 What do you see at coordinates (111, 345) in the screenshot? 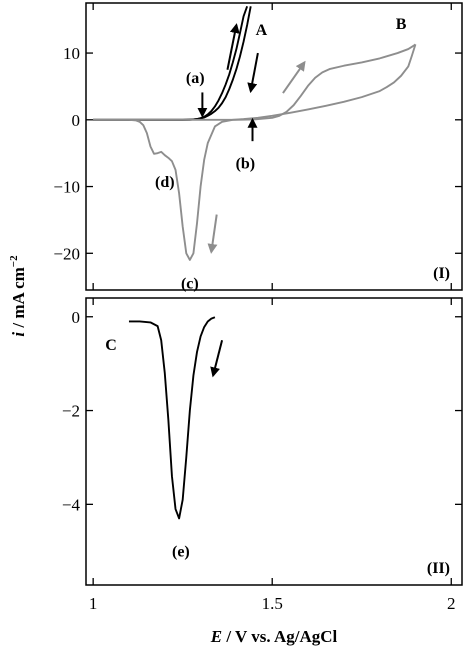
I see `annotation-label: C` at bounding box center [111, 345].